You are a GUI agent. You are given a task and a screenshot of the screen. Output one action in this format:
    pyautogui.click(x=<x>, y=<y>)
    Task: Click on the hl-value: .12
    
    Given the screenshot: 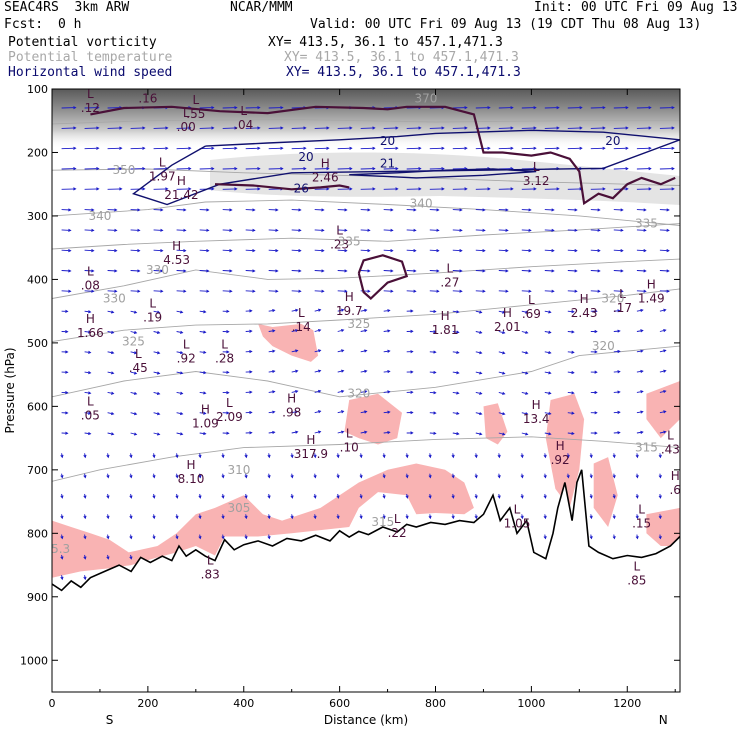 What is the action you would take?
    pyautogui.click(x=90, y=108)
    